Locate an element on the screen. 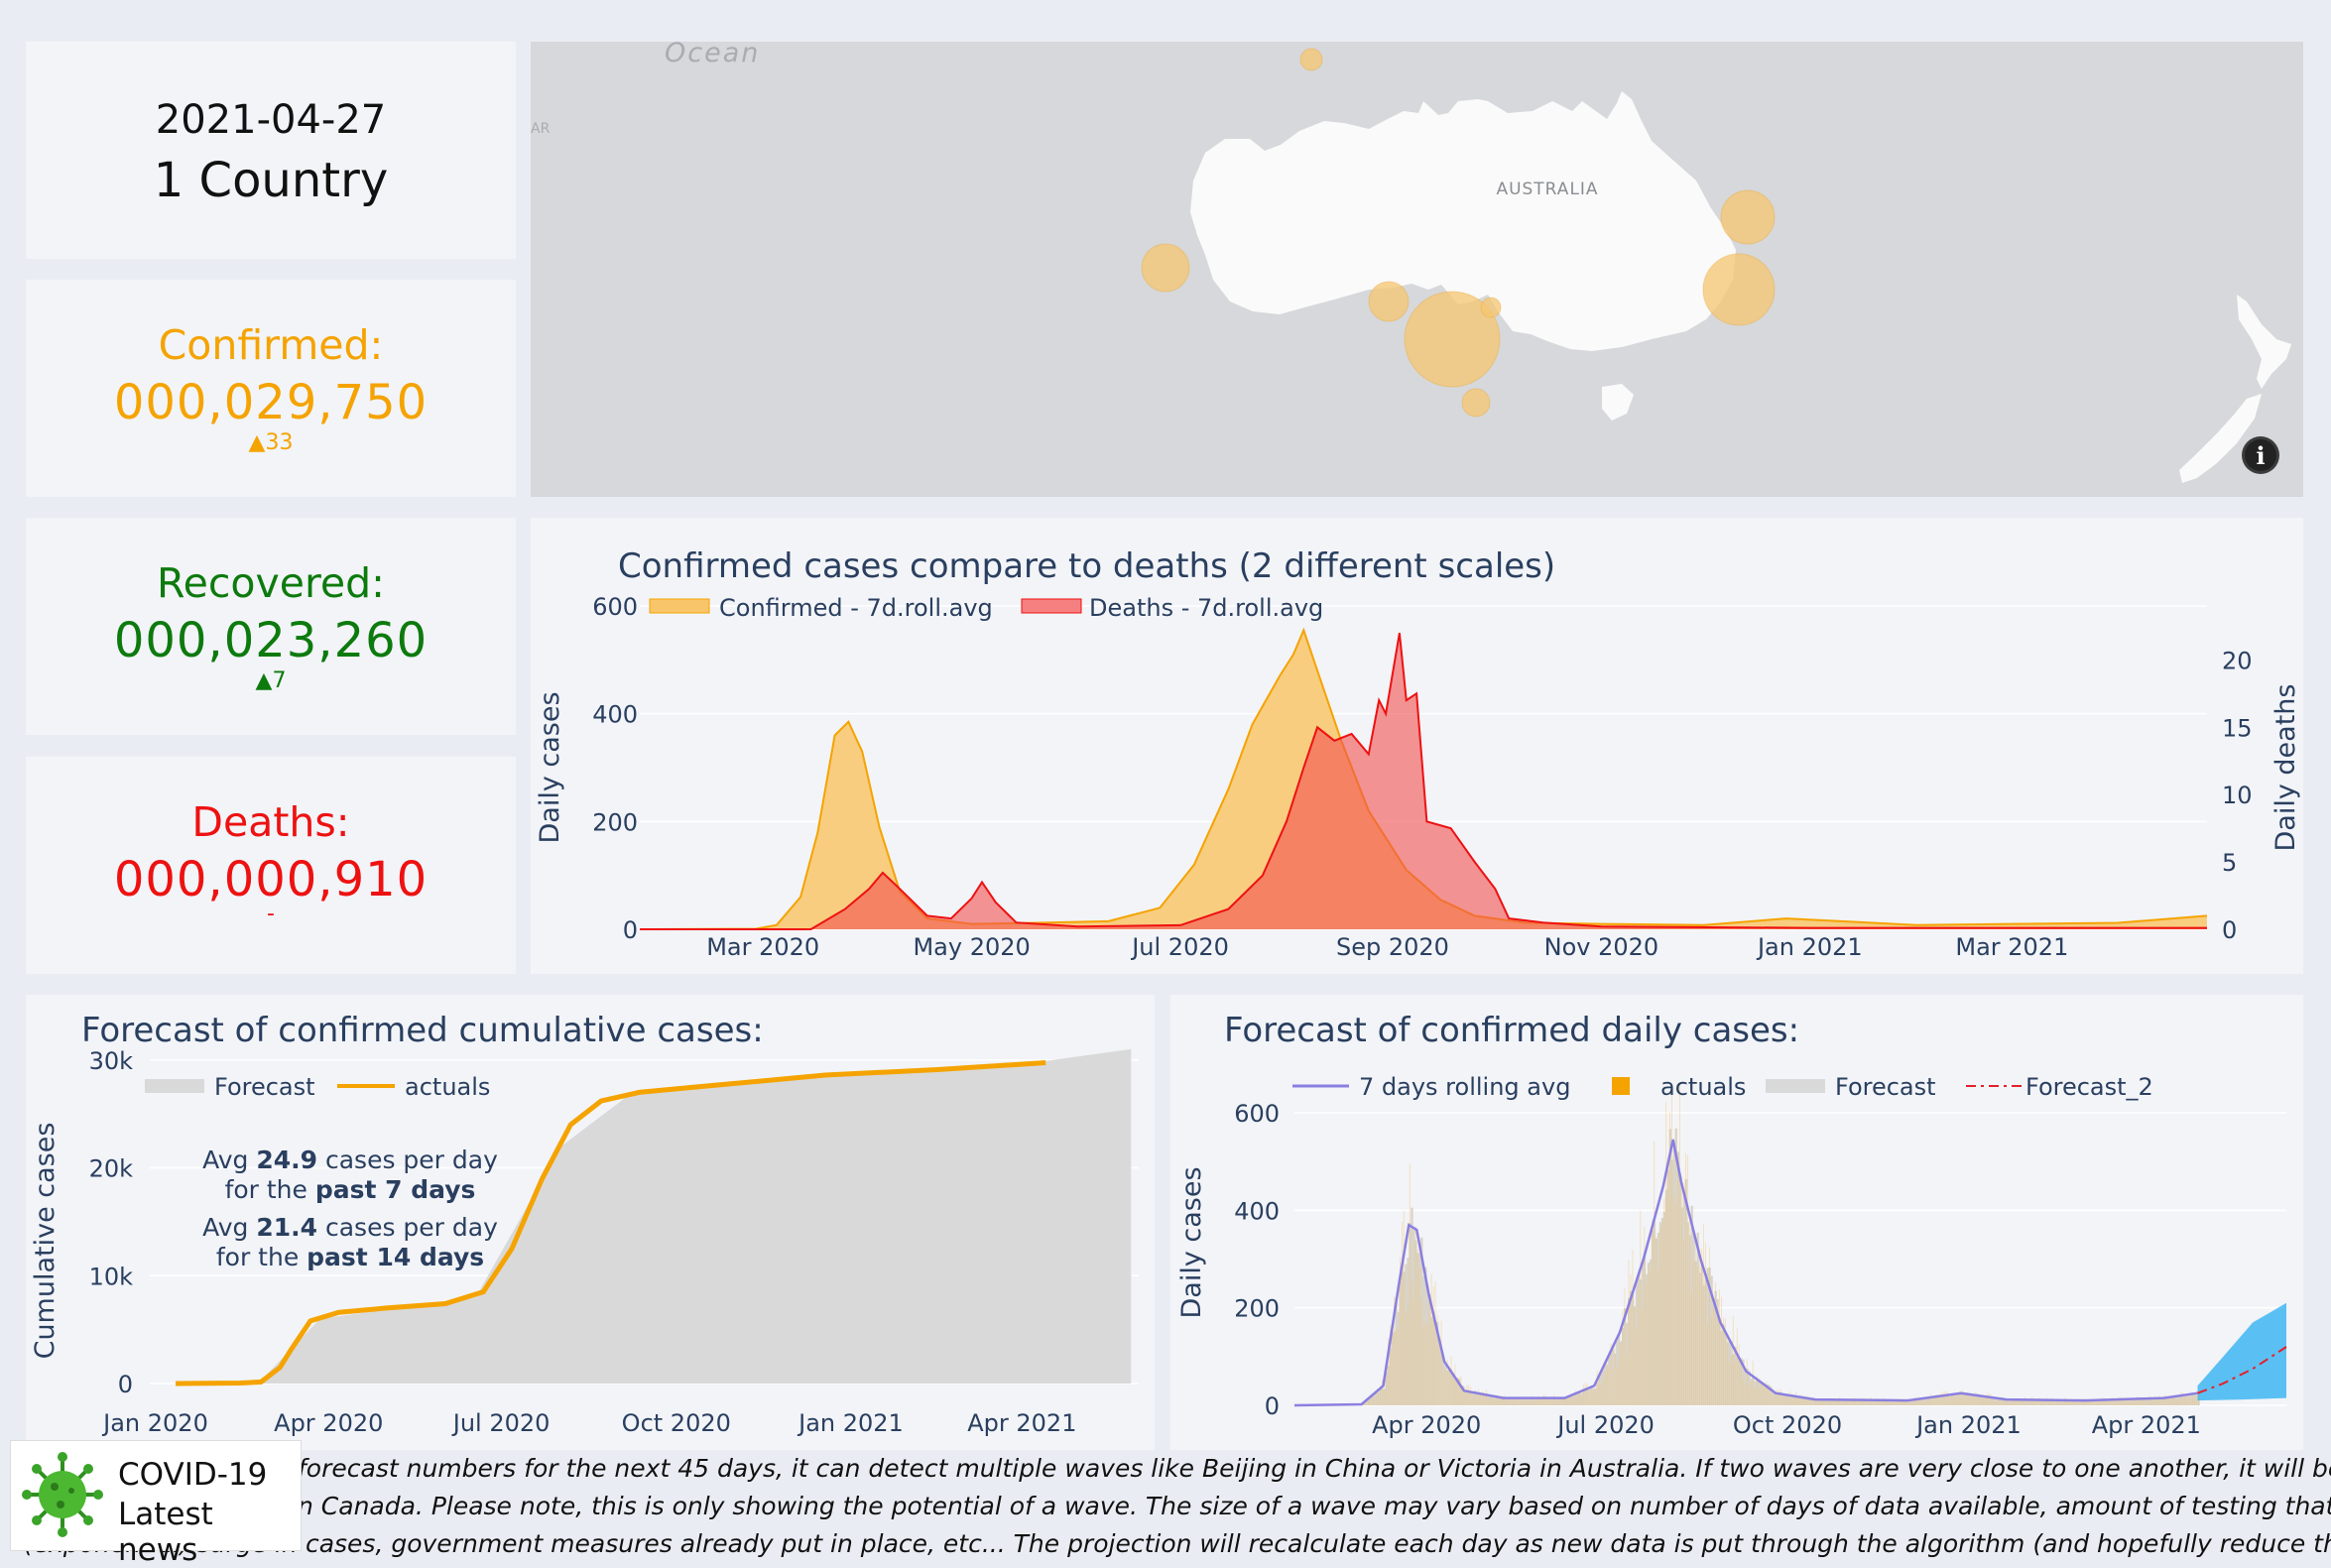  chart1-y2tick: 15 is located at coordinates (2237, 728).